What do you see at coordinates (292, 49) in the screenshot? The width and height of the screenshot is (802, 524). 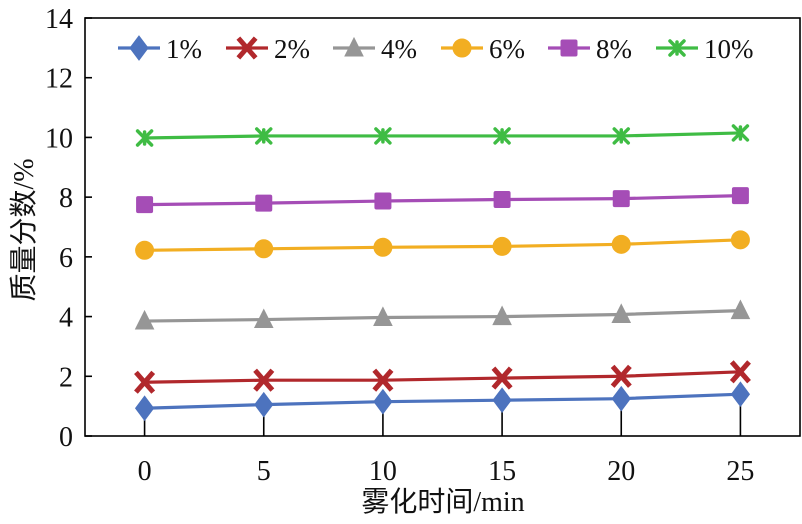 I see `legend-label: 2%` at bounding box center [292, 49].